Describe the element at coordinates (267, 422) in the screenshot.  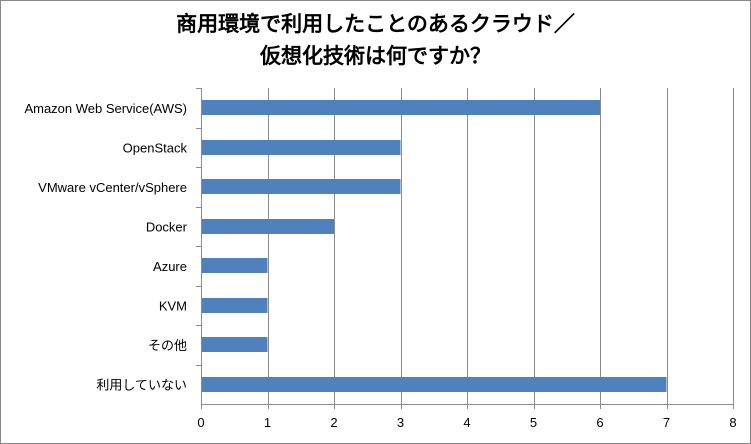
I see `x-tick-label: 1` at that location.